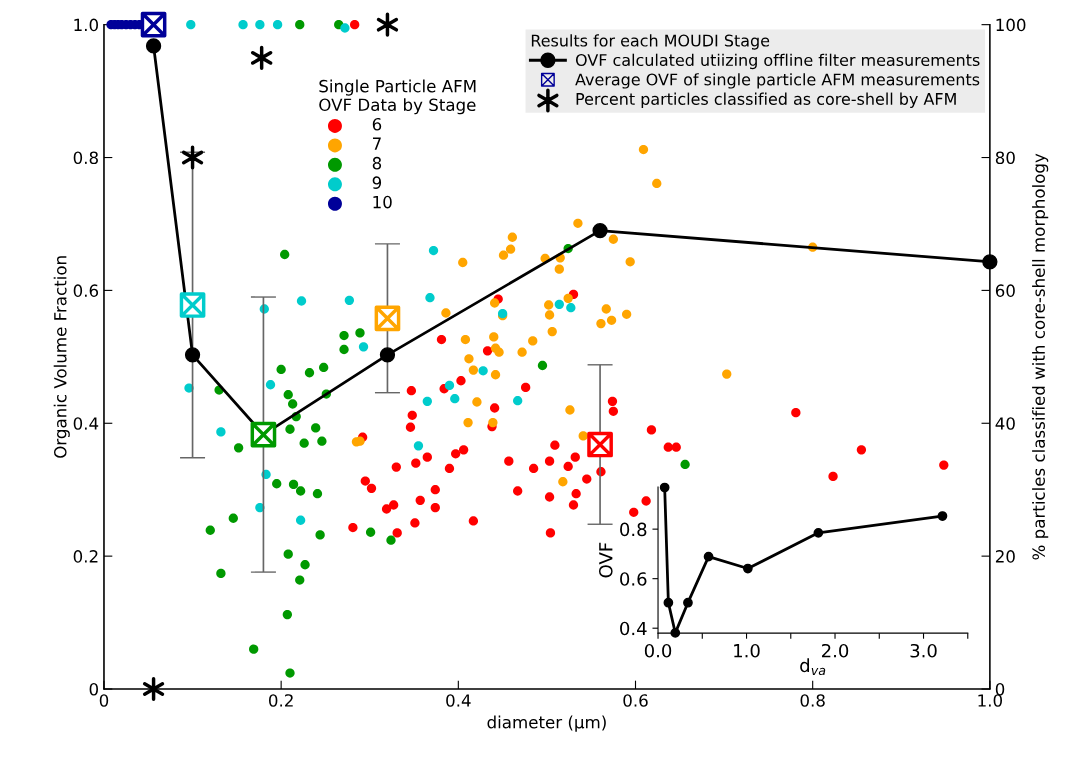  What do you see at coordinates (812, 700) in the screenshot?
I see `x-tick-label: 0.8` at bounding box center [812, 700].